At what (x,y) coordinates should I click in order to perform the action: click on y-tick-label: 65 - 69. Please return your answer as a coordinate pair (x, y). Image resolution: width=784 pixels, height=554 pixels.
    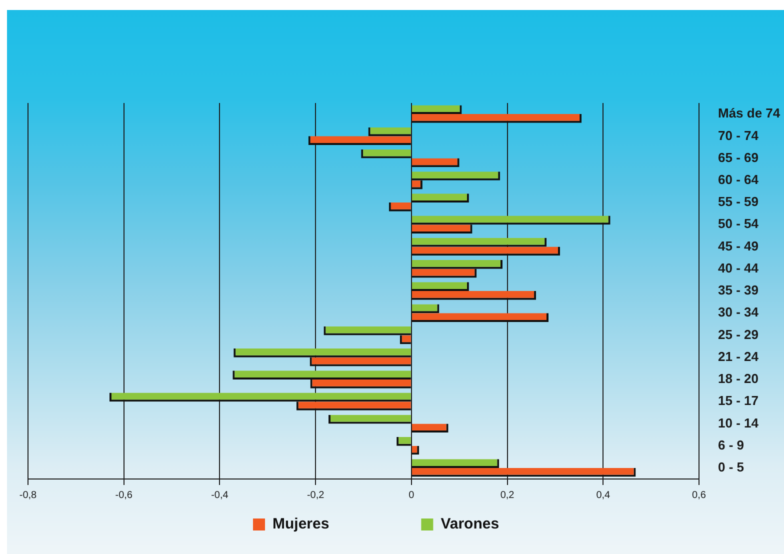
    Looking at the image, I should click on (738, 157).